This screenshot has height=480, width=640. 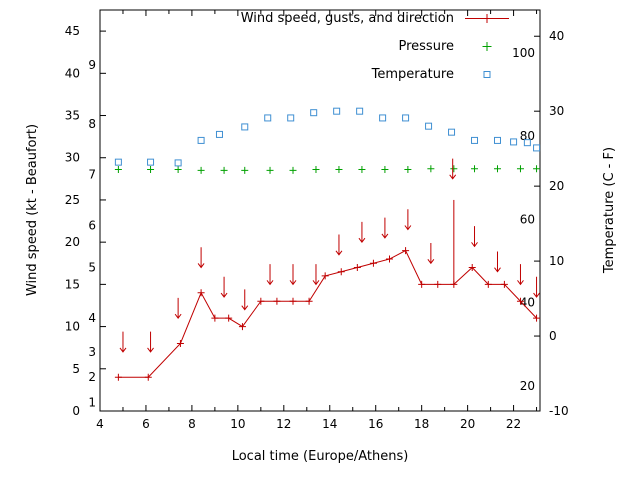 I want to click on y-axis-right-title: Temperature (C - F), so click(x=609, y=210).